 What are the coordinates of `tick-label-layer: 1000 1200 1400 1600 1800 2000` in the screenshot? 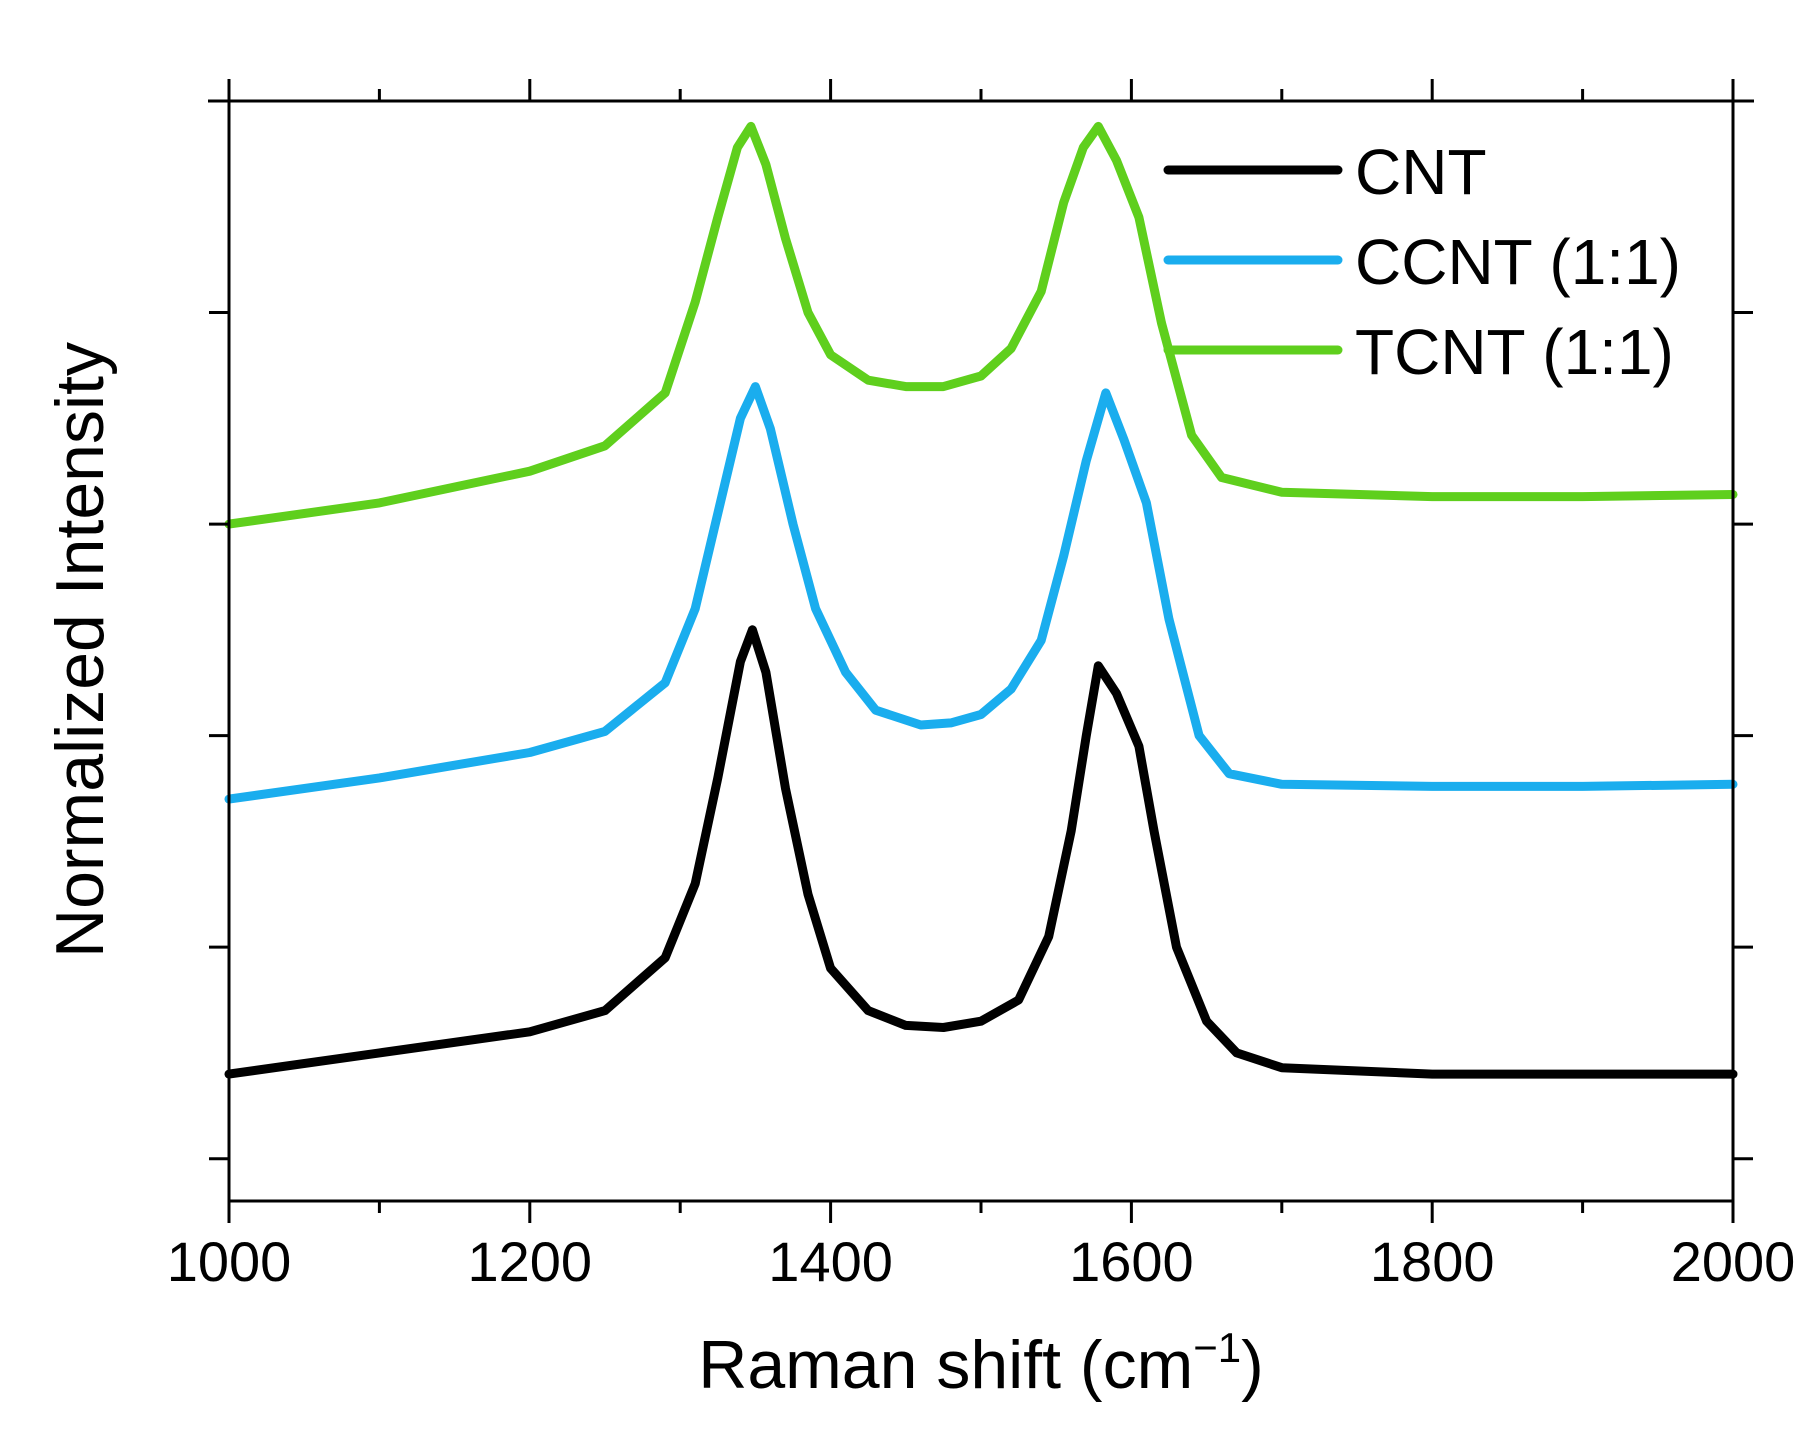 It's located at (981, 1261).